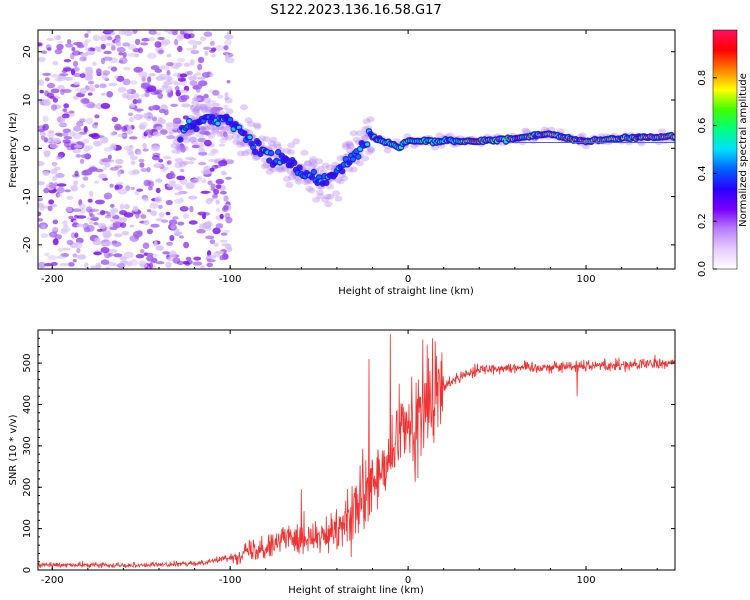  I want to click on ridge-bright, so click(278, 152).